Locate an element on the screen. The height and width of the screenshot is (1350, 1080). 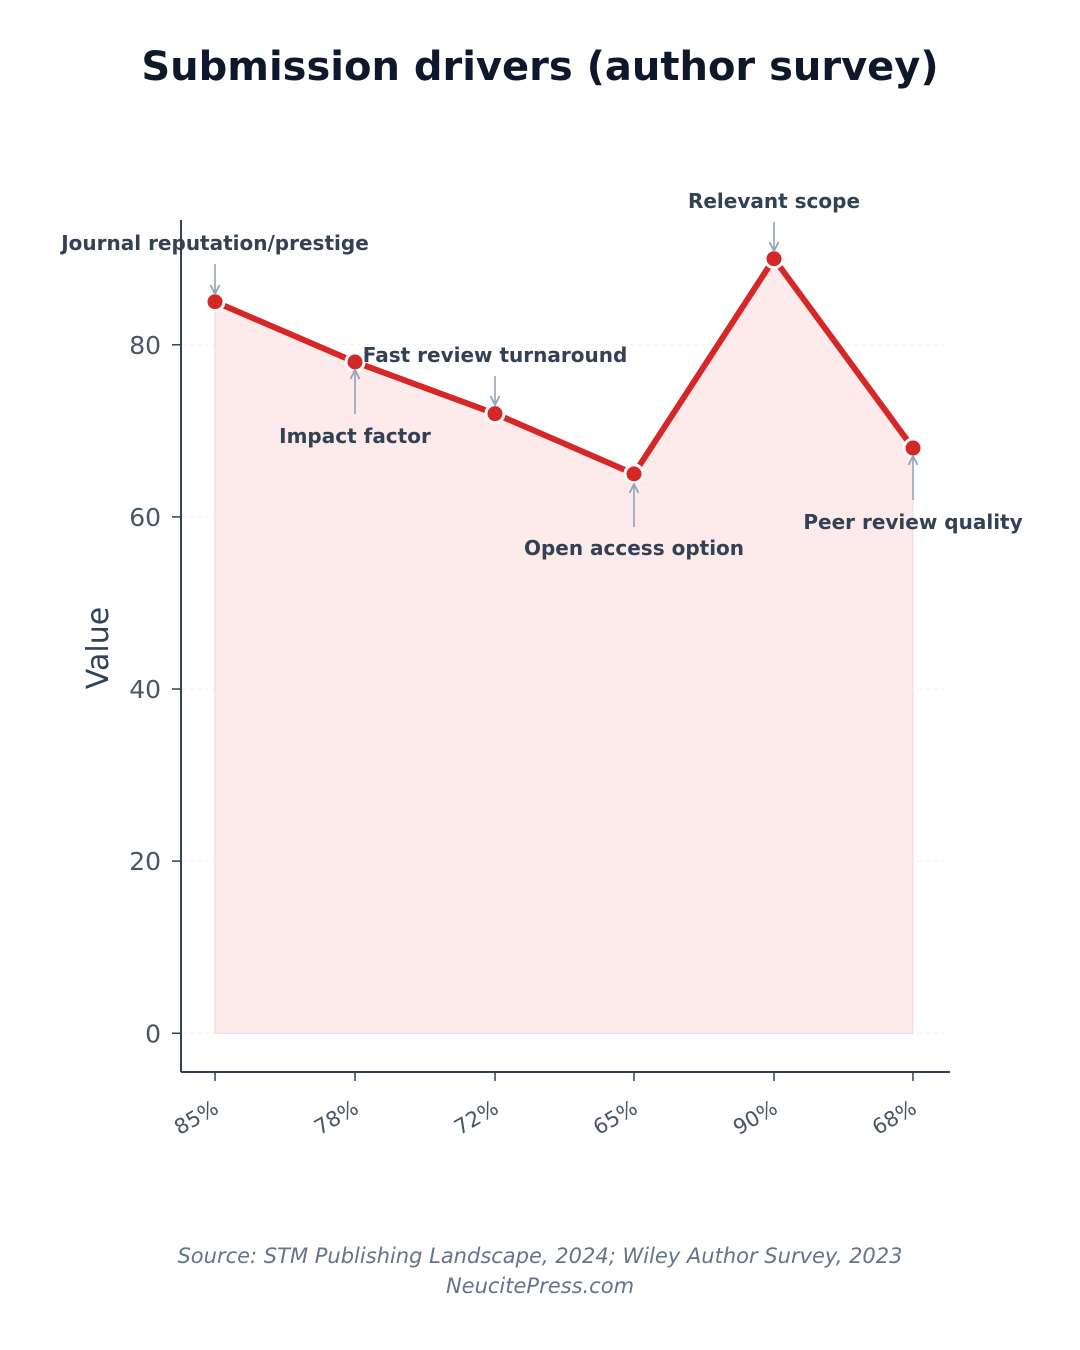
y-tick-label: 80 is located at coordinates (145, 345).